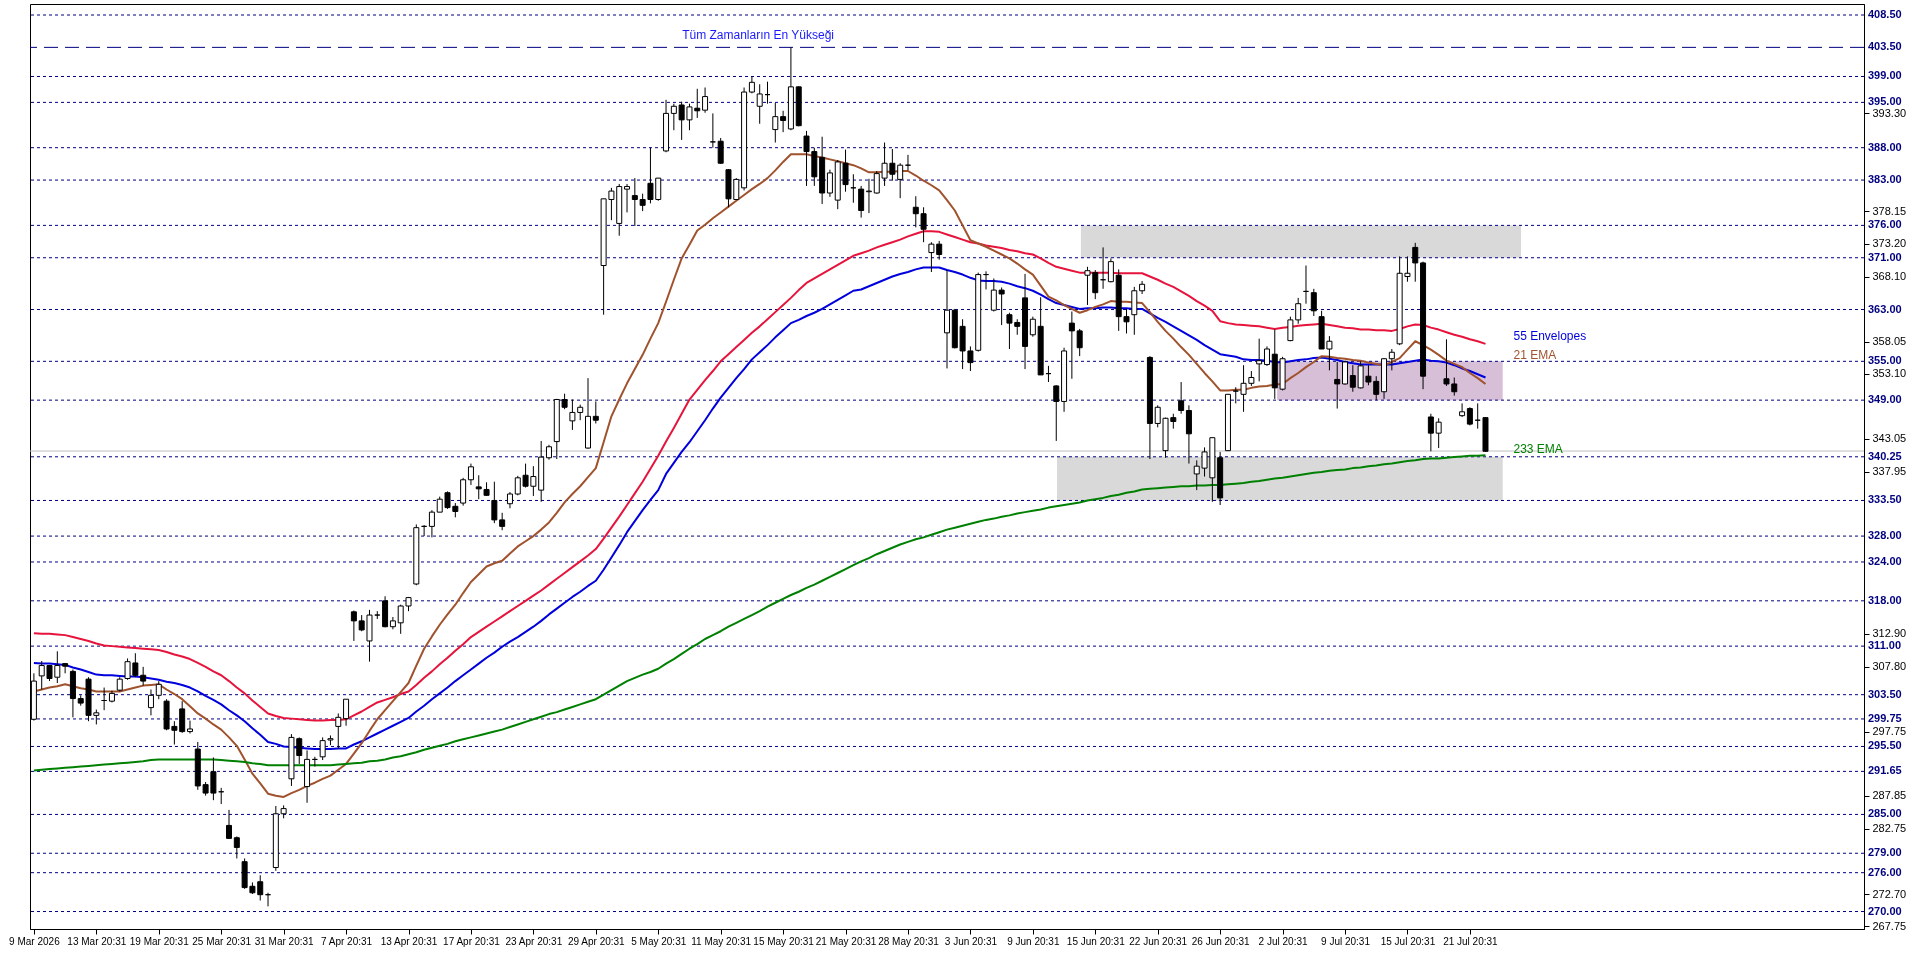 Image resolution: width=1916 pixels, height=963 pixels. What do you see at coordinates (758, 35) in the screenshot?
I see `annotation: Tüm Zamanların En Yükseği` at bounding box center [758, 35].